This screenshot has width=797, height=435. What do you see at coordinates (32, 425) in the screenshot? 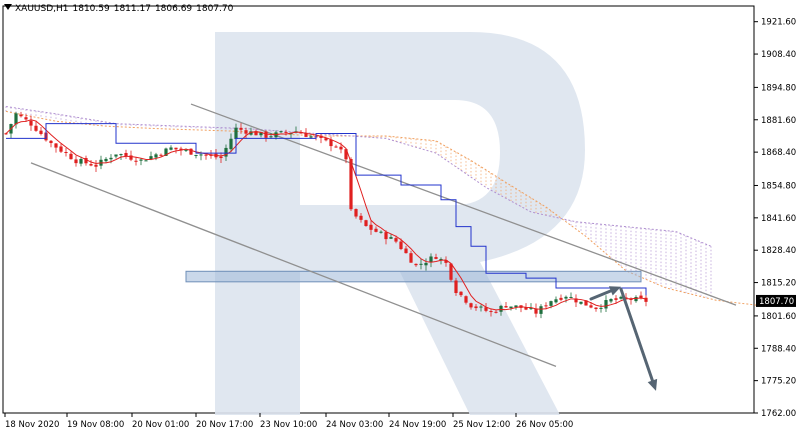
I see `x-tick-label: 18 Nov 2020` at bounding box center [32, 425].